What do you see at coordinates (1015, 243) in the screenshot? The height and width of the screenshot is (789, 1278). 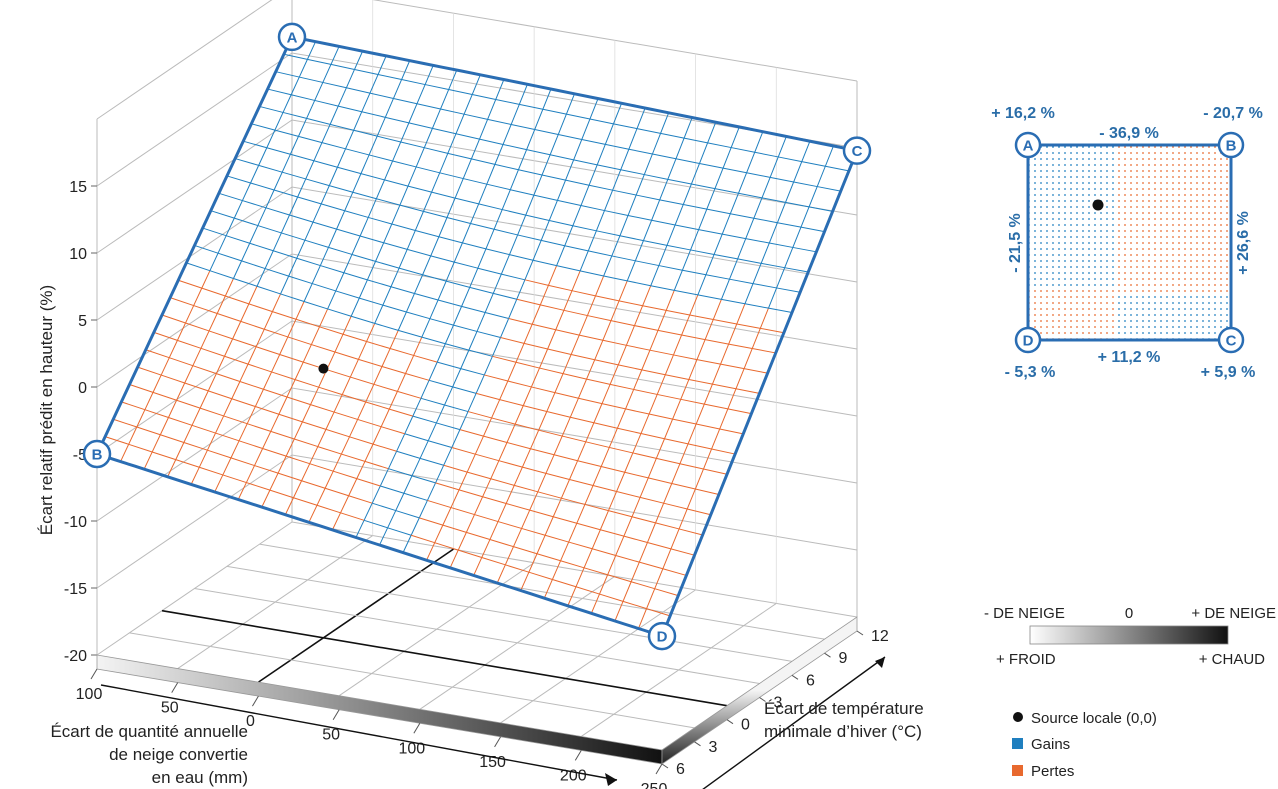 I see `inset-edge-left: - 21,5 %` at bounding box center [1015, 243].